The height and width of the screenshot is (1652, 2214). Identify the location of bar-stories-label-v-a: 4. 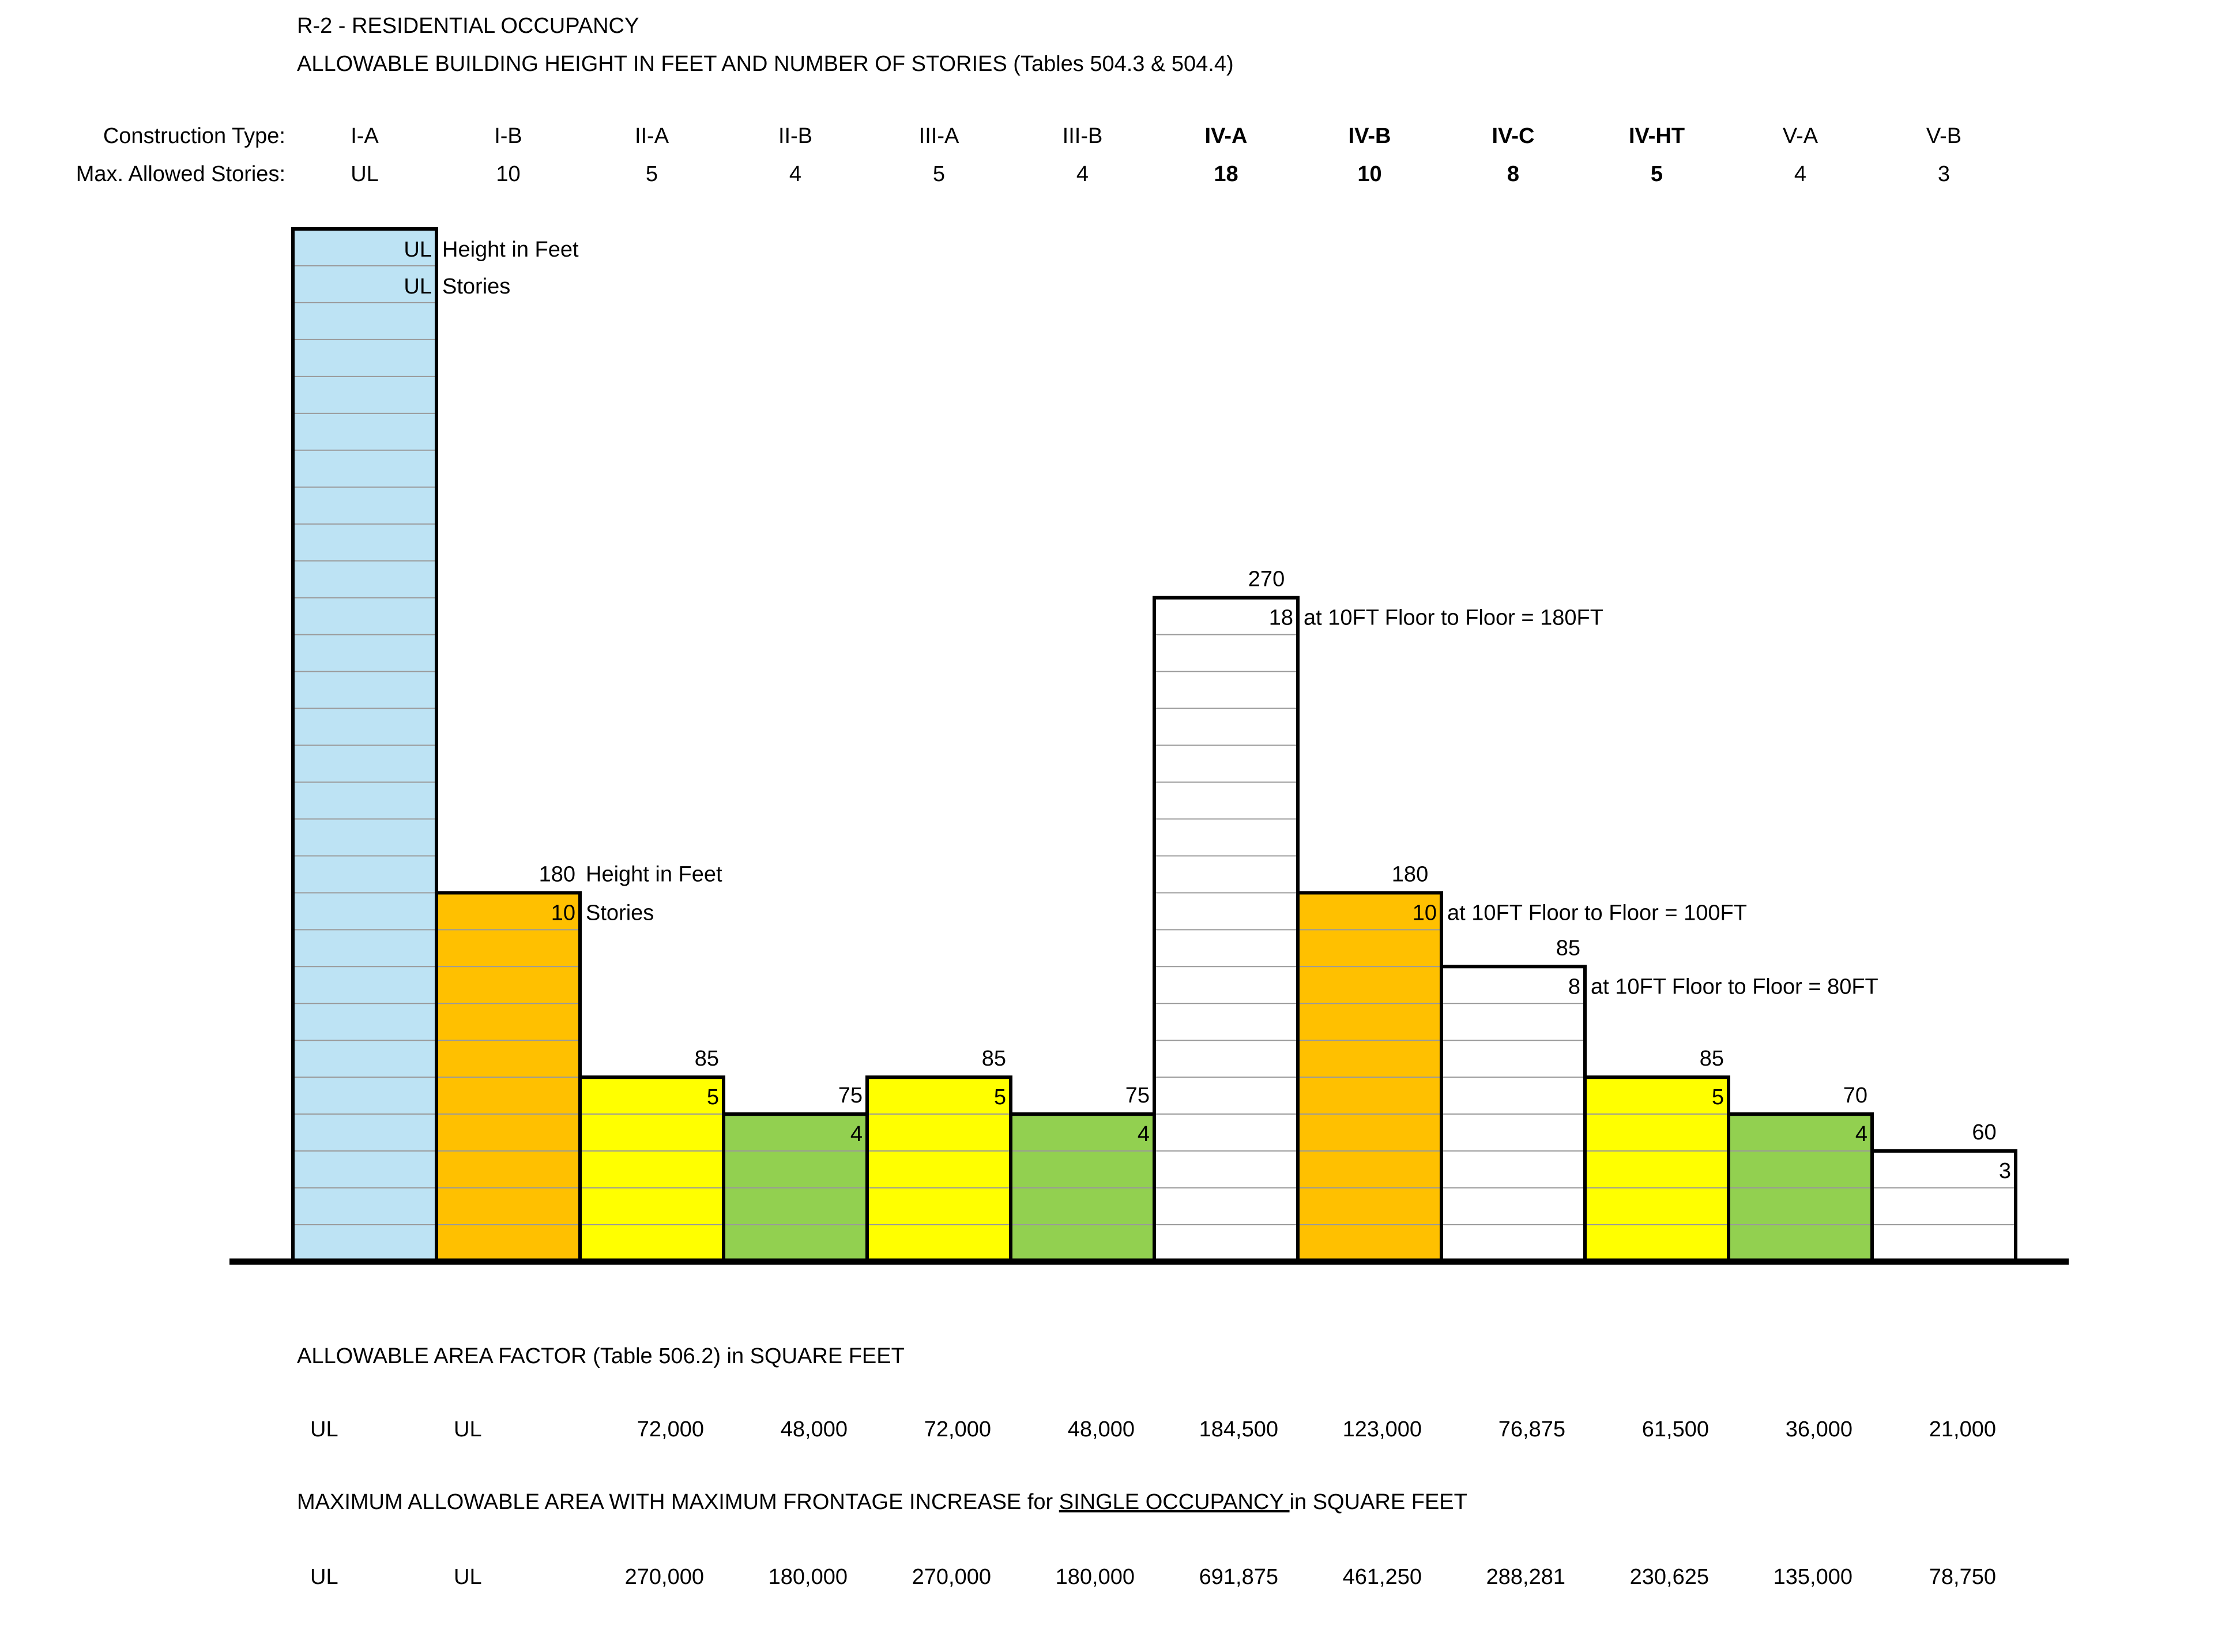
(1861, 1134).